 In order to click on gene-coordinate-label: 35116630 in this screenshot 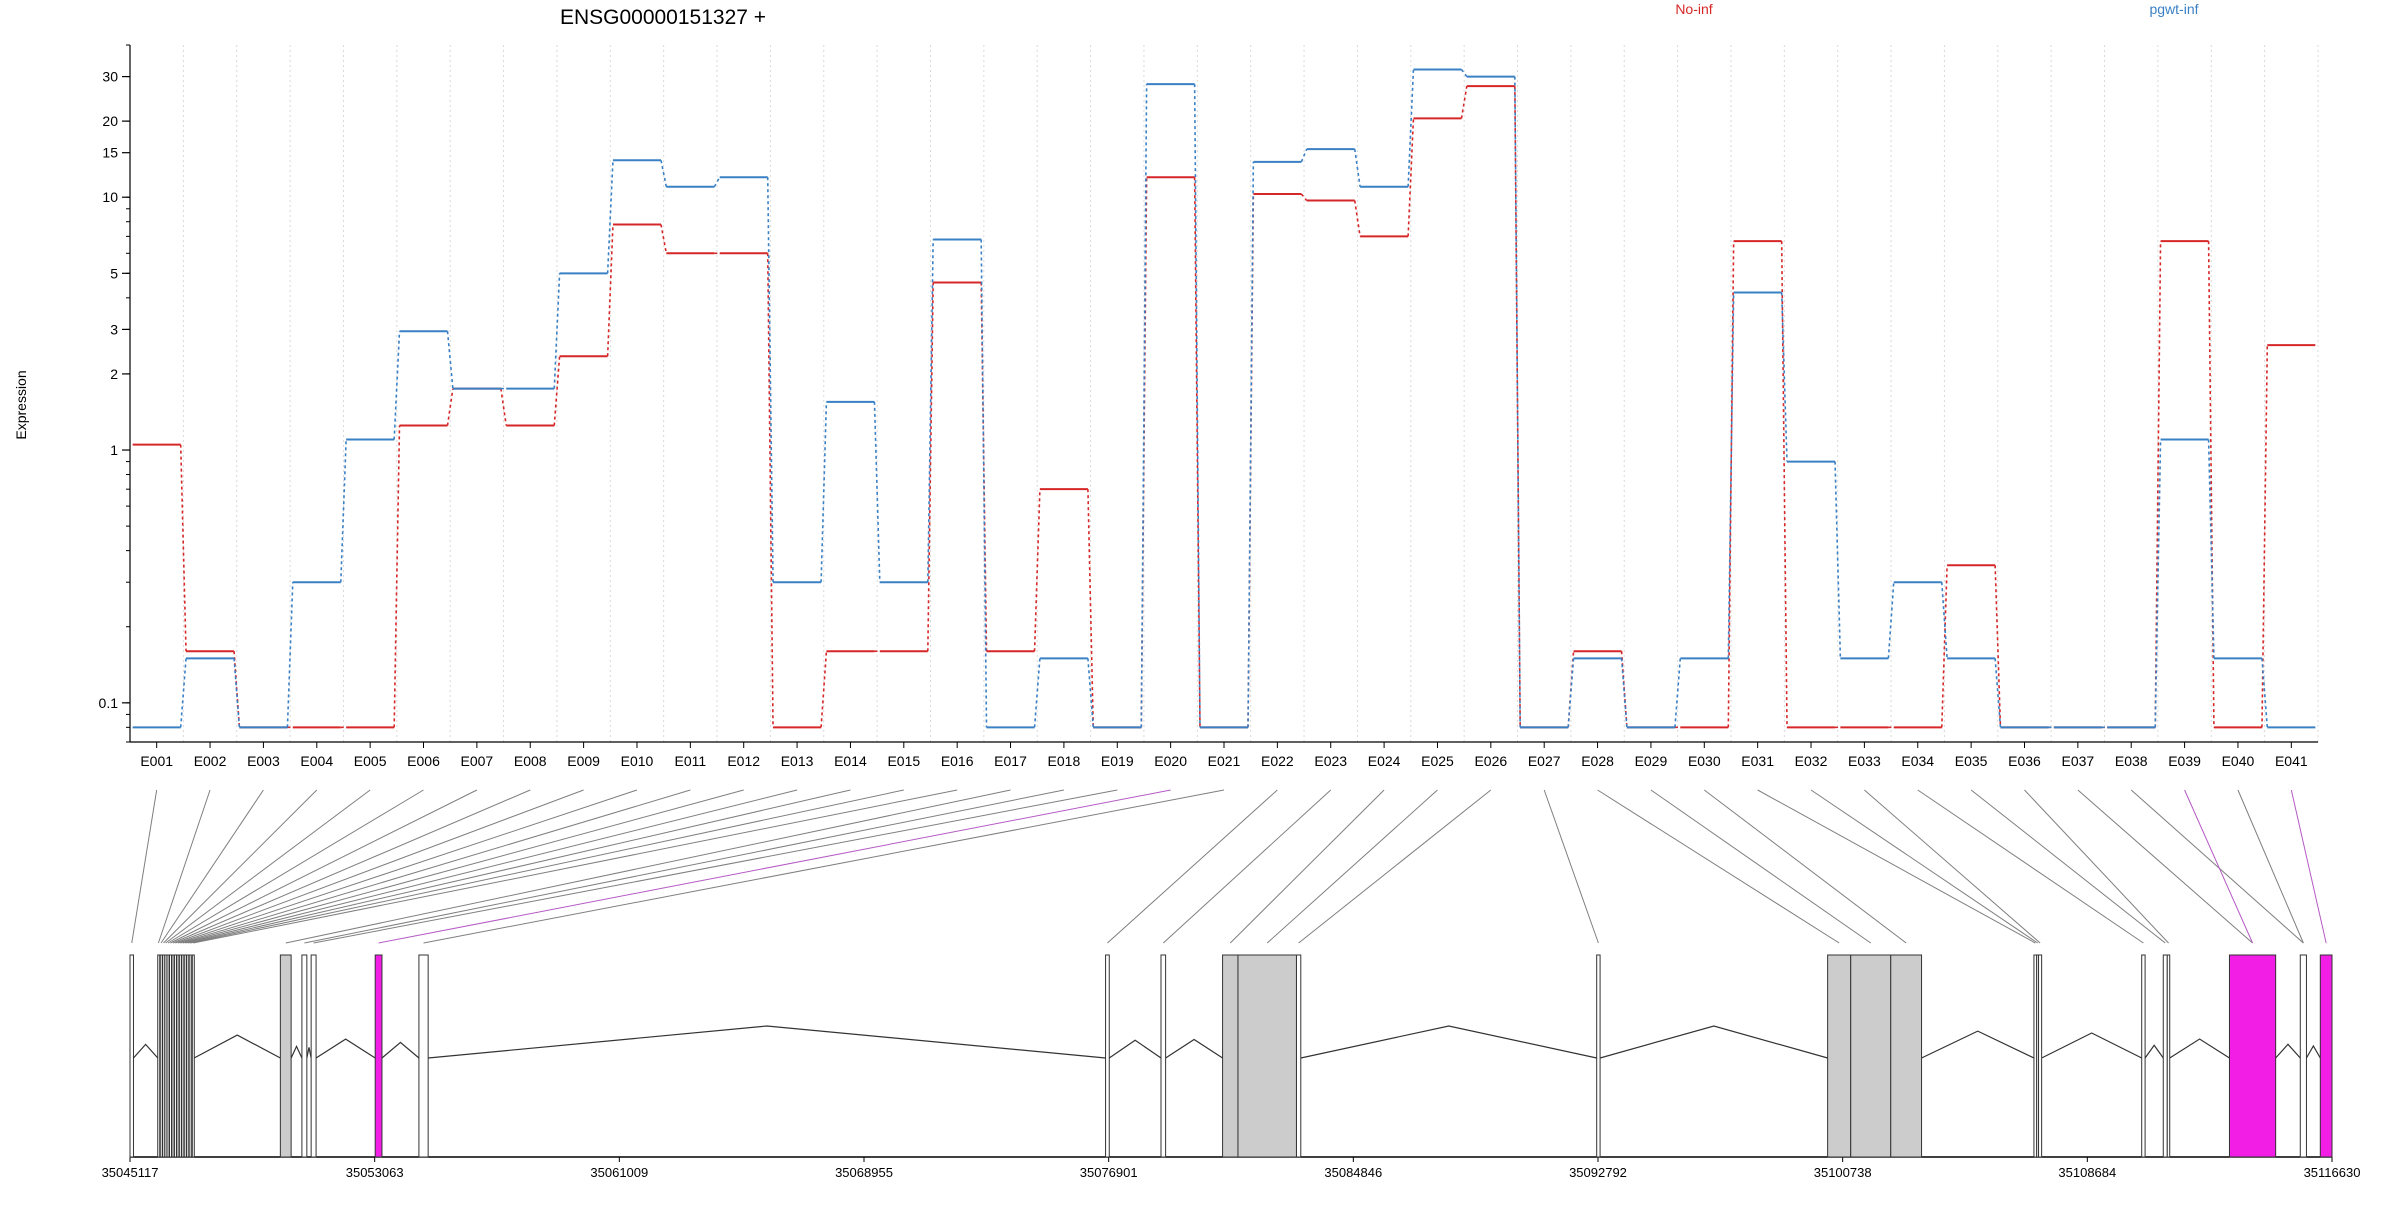, I will do `click(2332, 1172)`.